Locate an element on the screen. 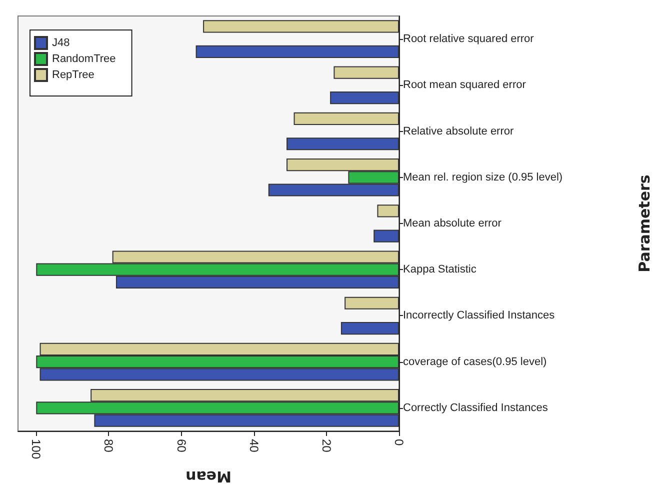 This screenshot has width=668, height=497. y-tick-label: Mean rel. region size (0.95 level) is located at coordinates (483, 177).